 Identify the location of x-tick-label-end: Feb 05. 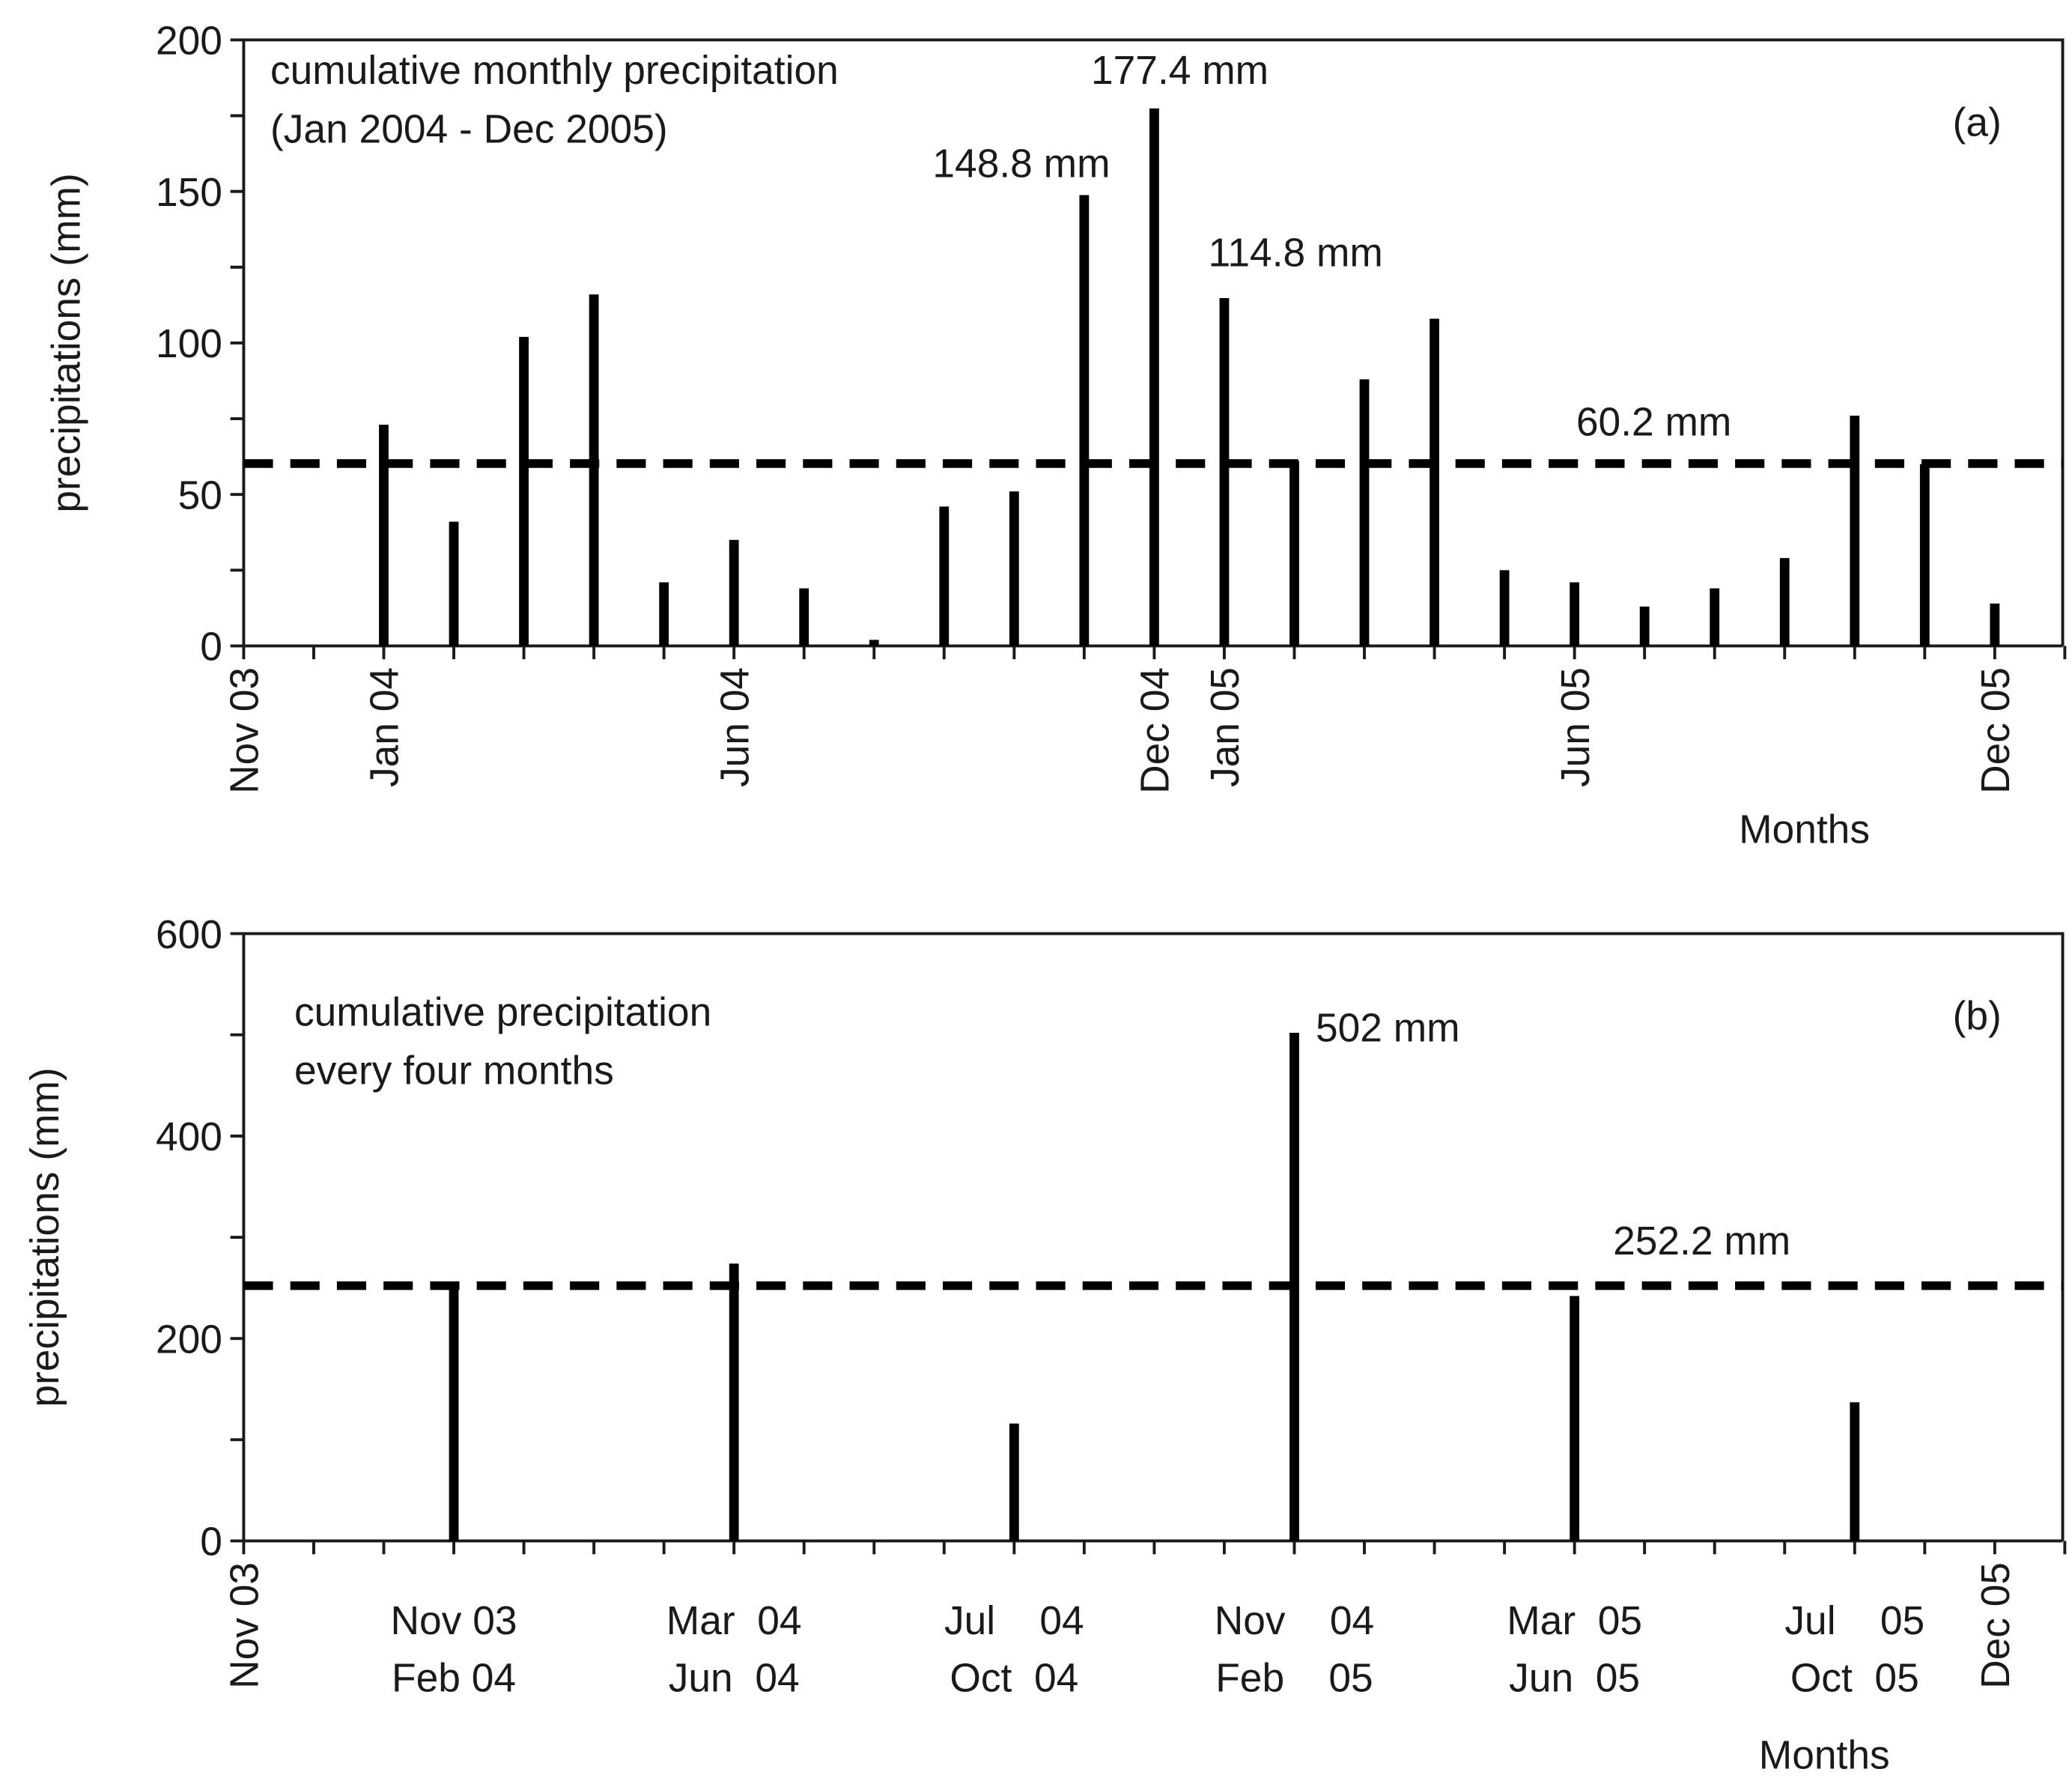
(1294, 1678).